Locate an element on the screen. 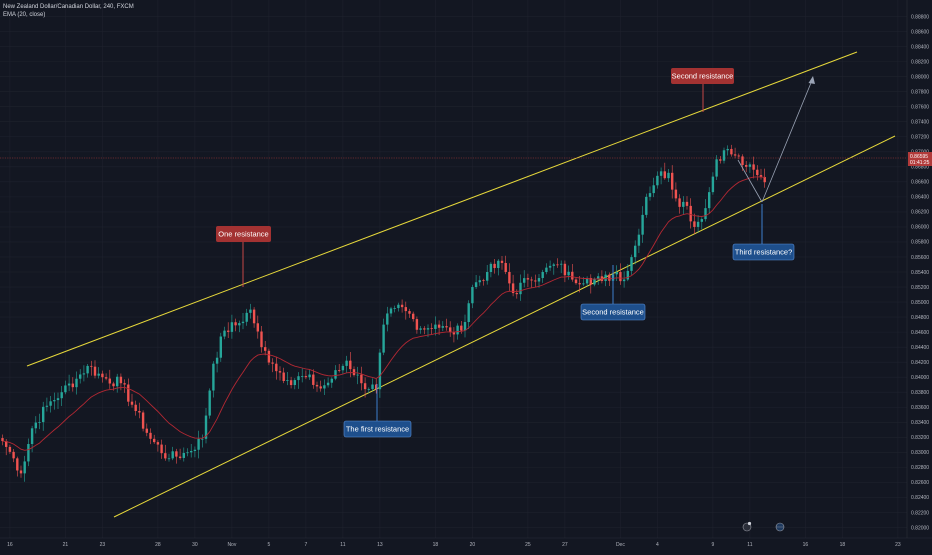 The image size is (932, 555). callout-label: The first resistance is located at coordinates (377, 429).